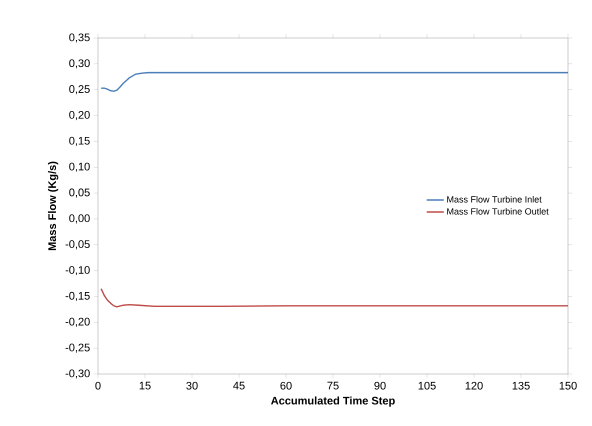  I want to click on y-axis-title: Mass Flow (Kg/s), so click(53, 206).